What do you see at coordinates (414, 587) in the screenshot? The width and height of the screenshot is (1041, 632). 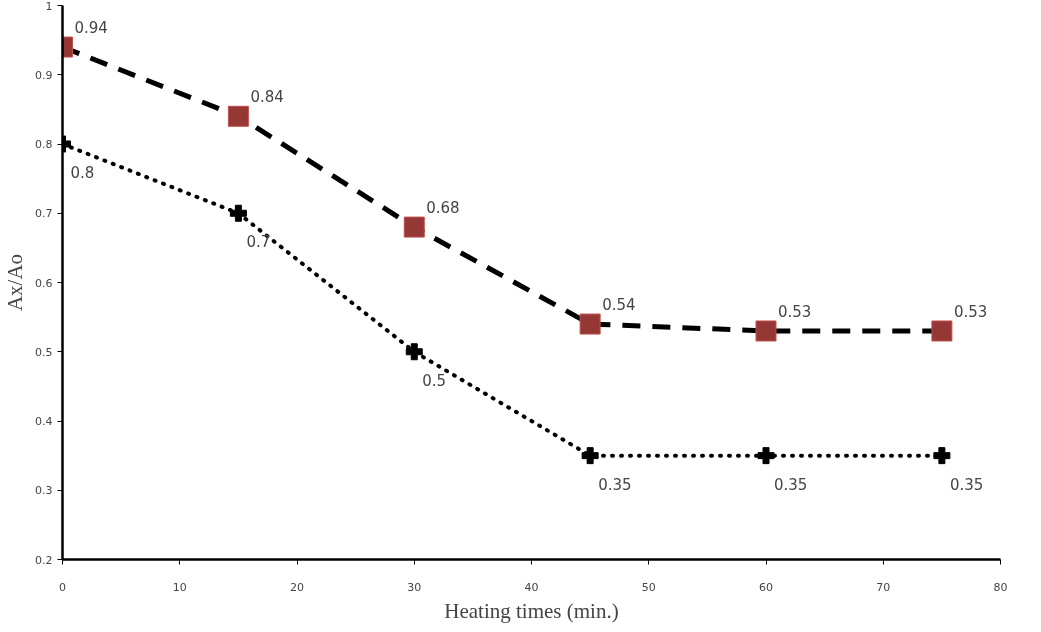 I see `x-tick-label: 30` at bounding box center [414, 587].